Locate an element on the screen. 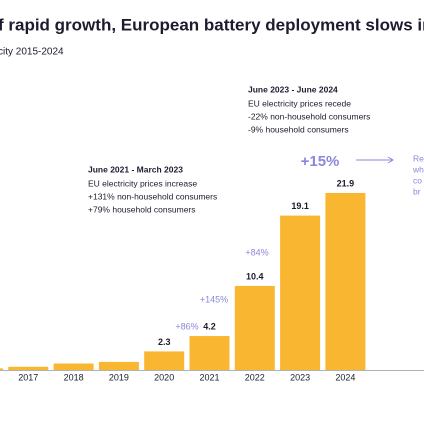 This screenshot has width=424, height=429. side-note: br is located at coordinates (417, 191).